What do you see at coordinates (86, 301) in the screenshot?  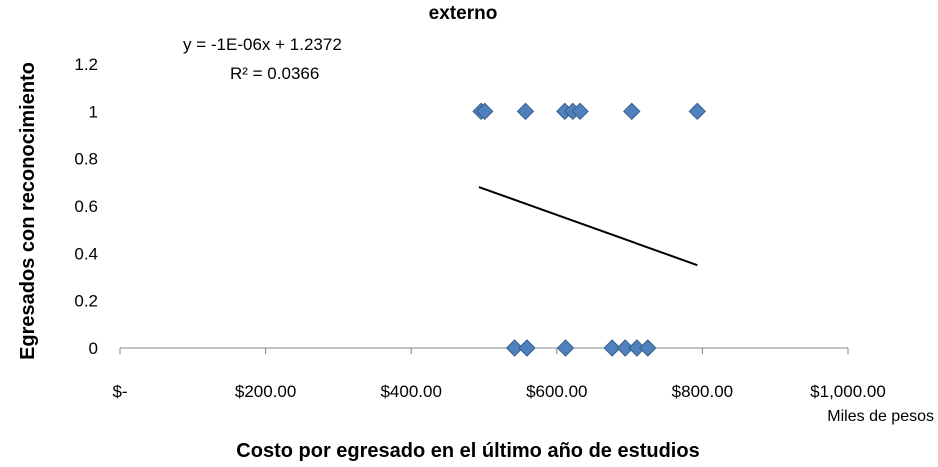 I see `y-tick-label: 0.2` at bounding box center [86, 301].